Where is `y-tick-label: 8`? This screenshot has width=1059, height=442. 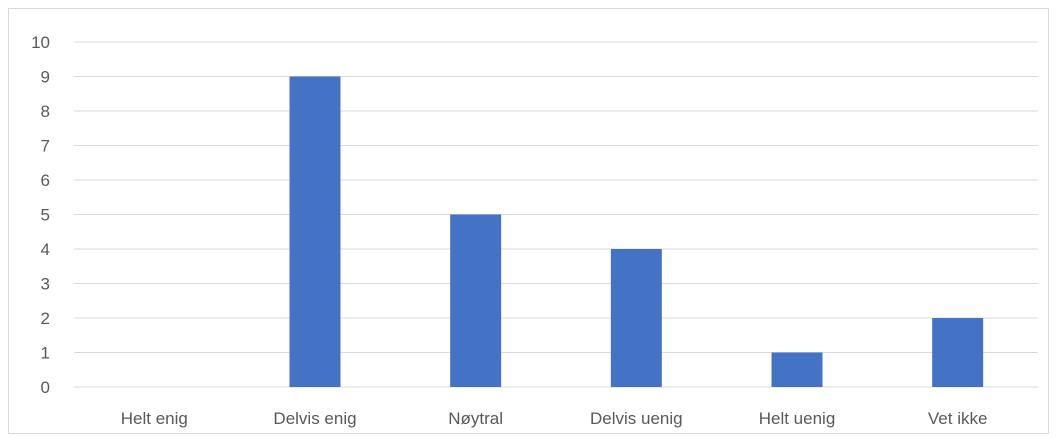
y-tick-label: 8 is located at coordinates (45, 111).